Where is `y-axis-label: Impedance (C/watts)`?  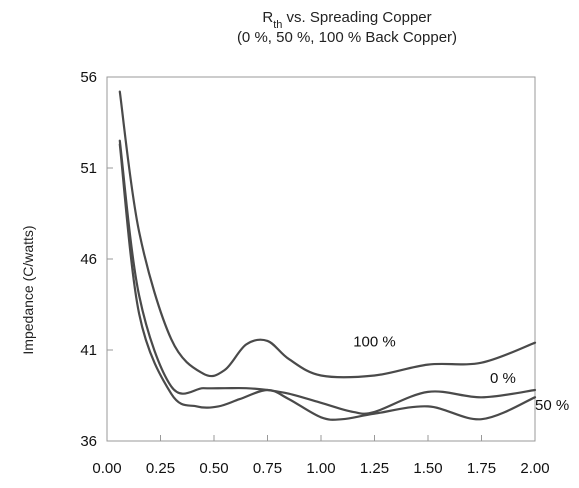
y-axis-label: Impedance (C/watts) is located at coordinates (28, 289).